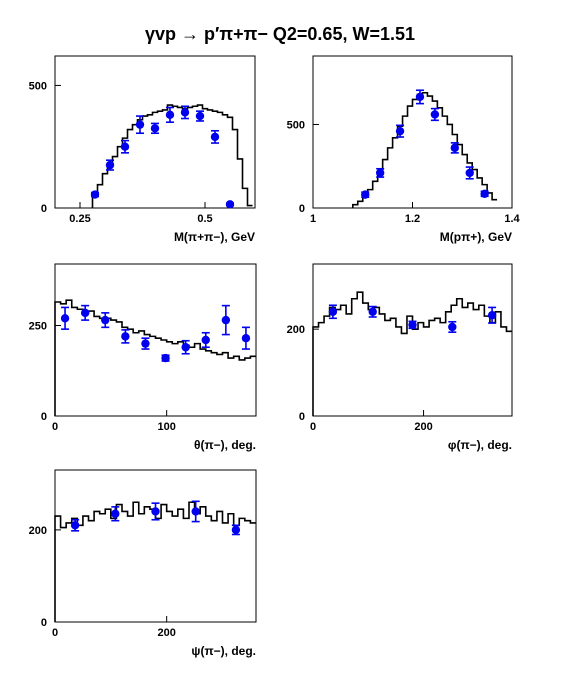 The width and height of the screenshot is (567, 680). I want to click on x-axis-label: M(pπ+), GeV, so click(476, 237).